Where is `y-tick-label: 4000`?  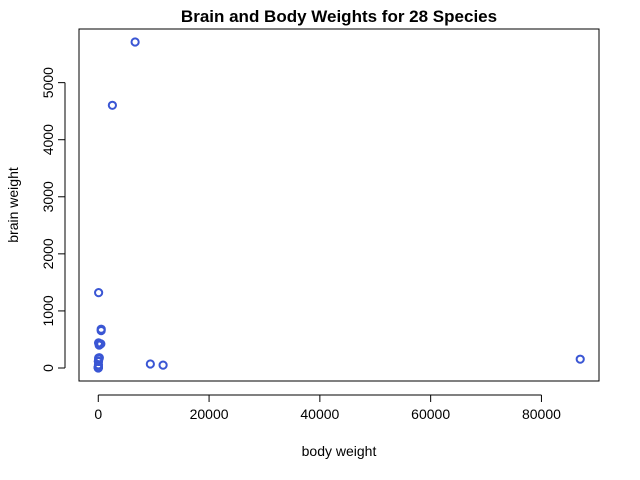 y-tick-label: 4000 is located at coordinates (48, 139).